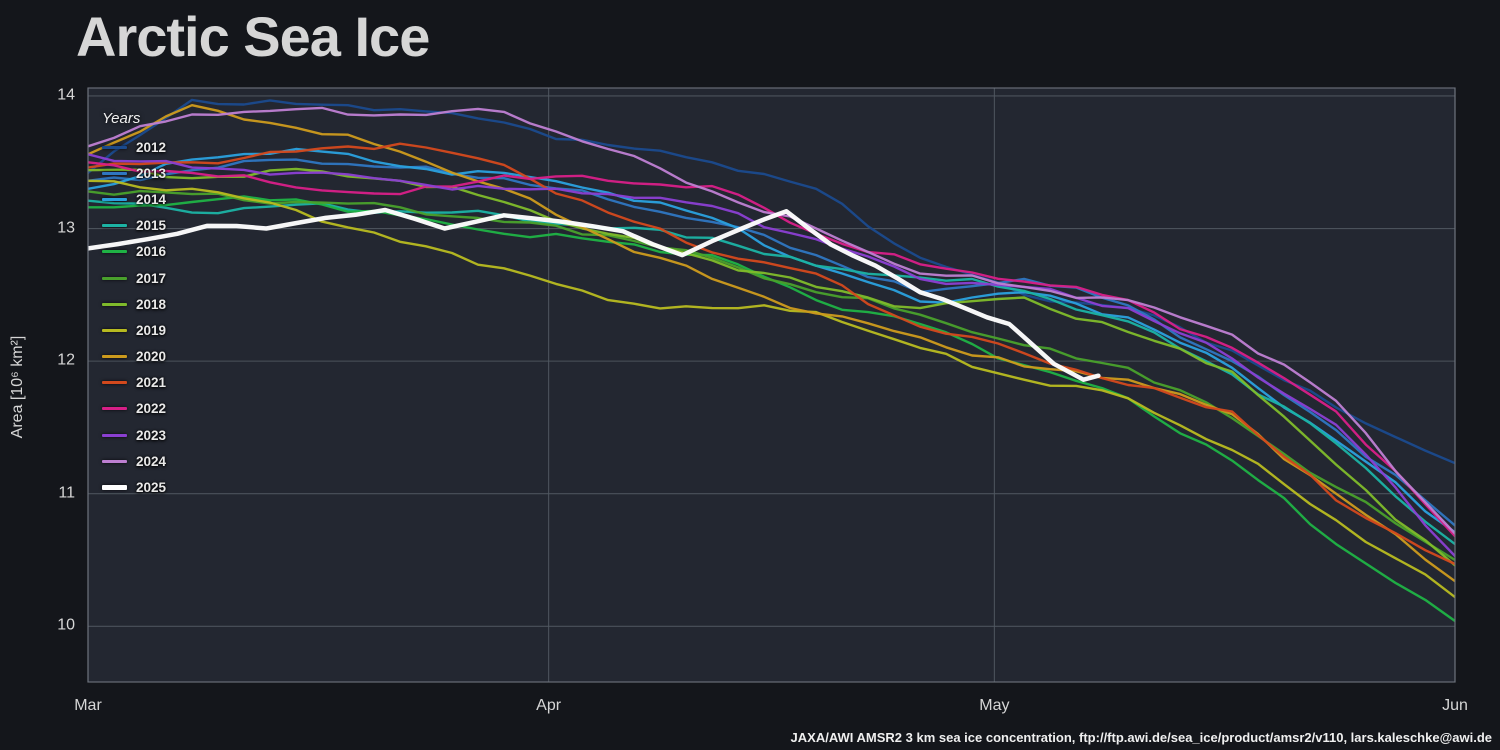  What do you see at coordinates (114, 199) in the screenshot?
I see `legend-swatch-2014` at bounding box center [114, 199].